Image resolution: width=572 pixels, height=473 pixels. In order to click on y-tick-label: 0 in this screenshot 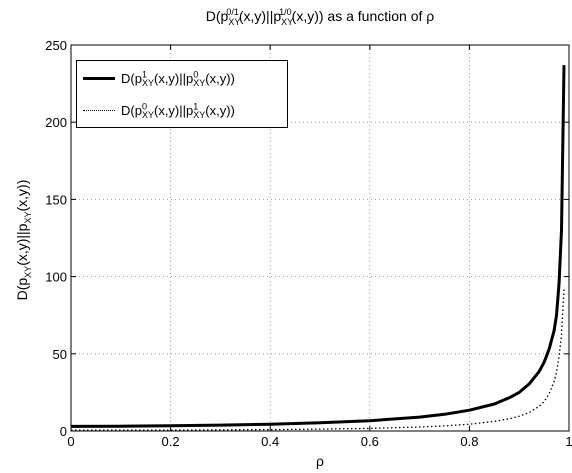, I will do `click(63, 431)`.